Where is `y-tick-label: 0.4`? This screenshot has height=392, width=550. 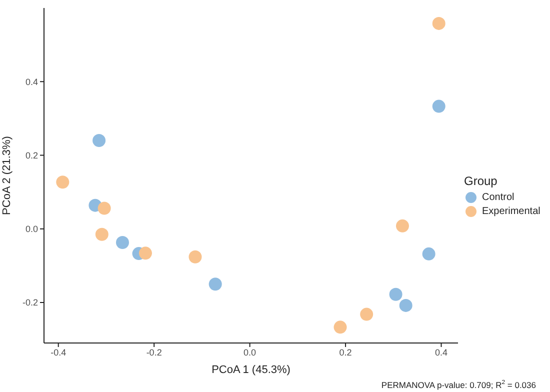
y-tick-label: 0.4 is located at coordinates (31, 81).